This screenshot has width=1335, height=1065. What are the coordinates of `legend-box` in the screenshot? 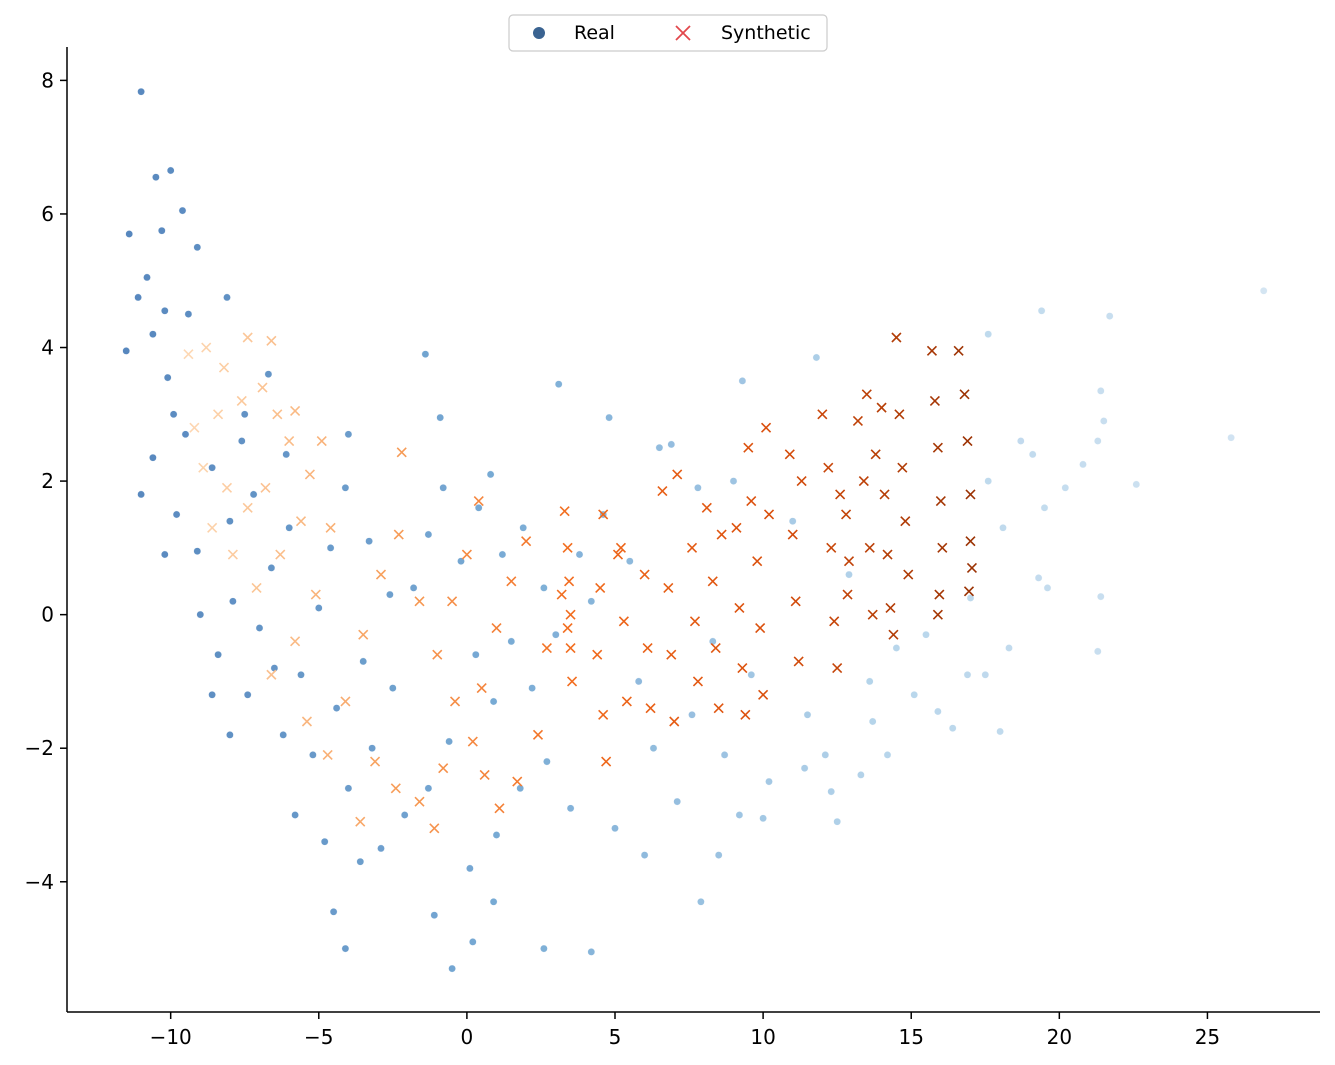 It's located at (668, 33).